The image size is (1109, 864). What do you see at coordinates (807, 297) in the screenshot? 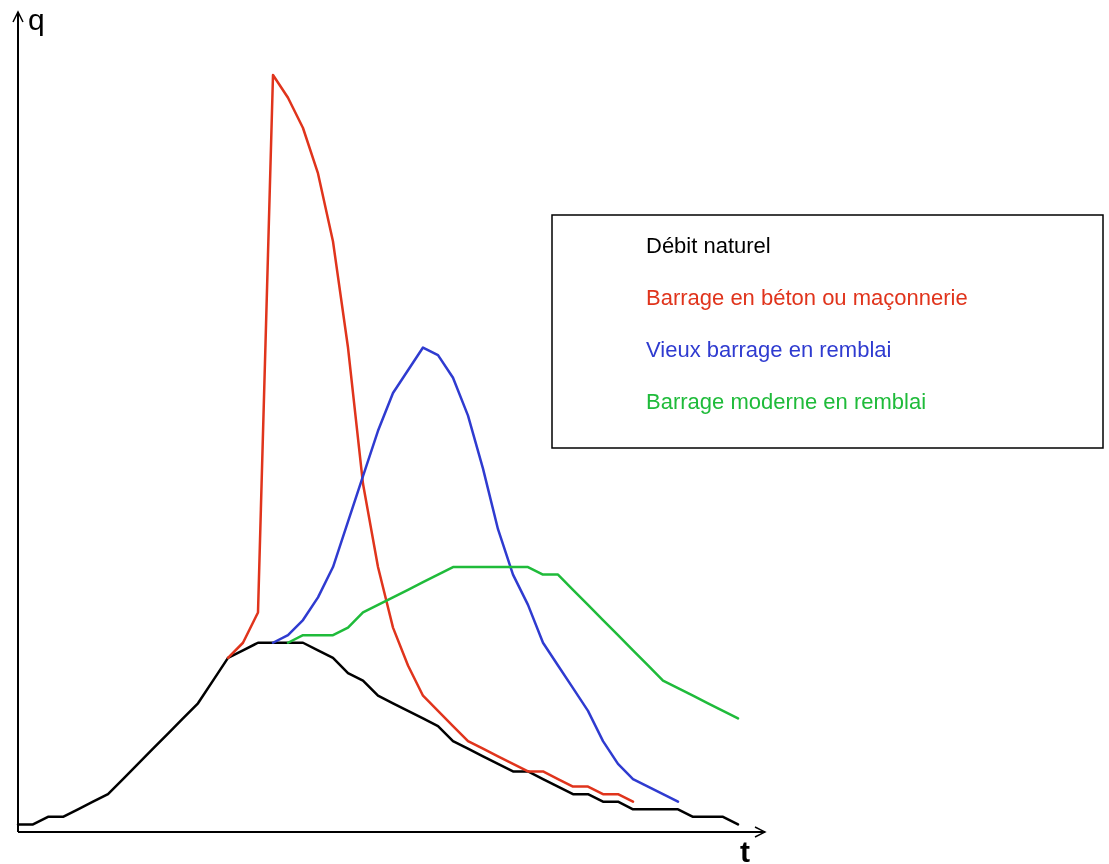
I see `text: Barrage en béton ou maçonnerie` at bounding box center [807, 297].